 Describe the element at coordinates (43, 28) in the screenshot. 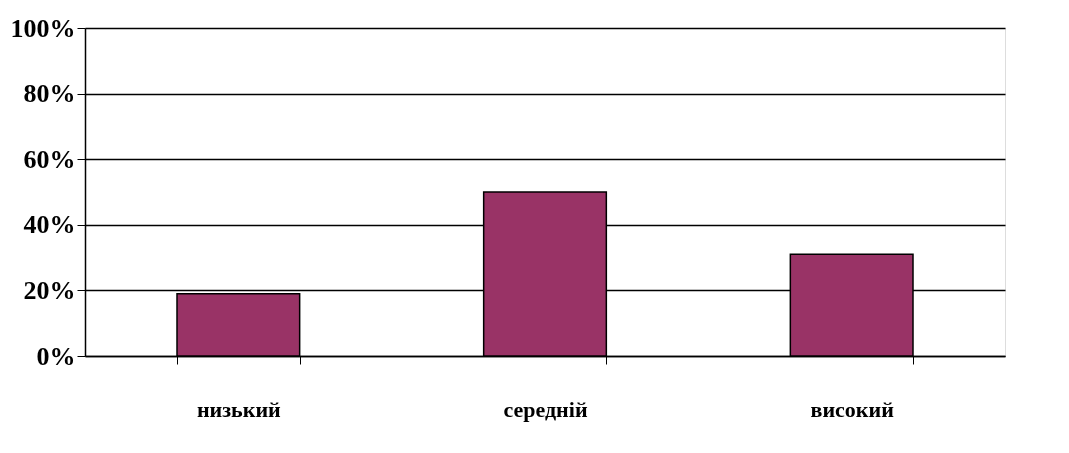

I see `y-tick-label: 100%` at that location.